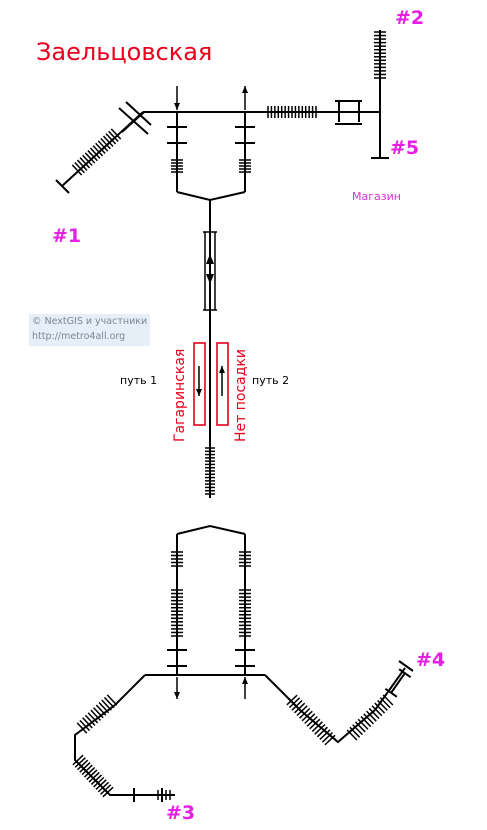 The height and width of the screenshot is (830, 487). What do you see at coordinates (311, 720) in the screenshot?
I see `exit-4-stairs-icon` at bounding box center [311, 720].